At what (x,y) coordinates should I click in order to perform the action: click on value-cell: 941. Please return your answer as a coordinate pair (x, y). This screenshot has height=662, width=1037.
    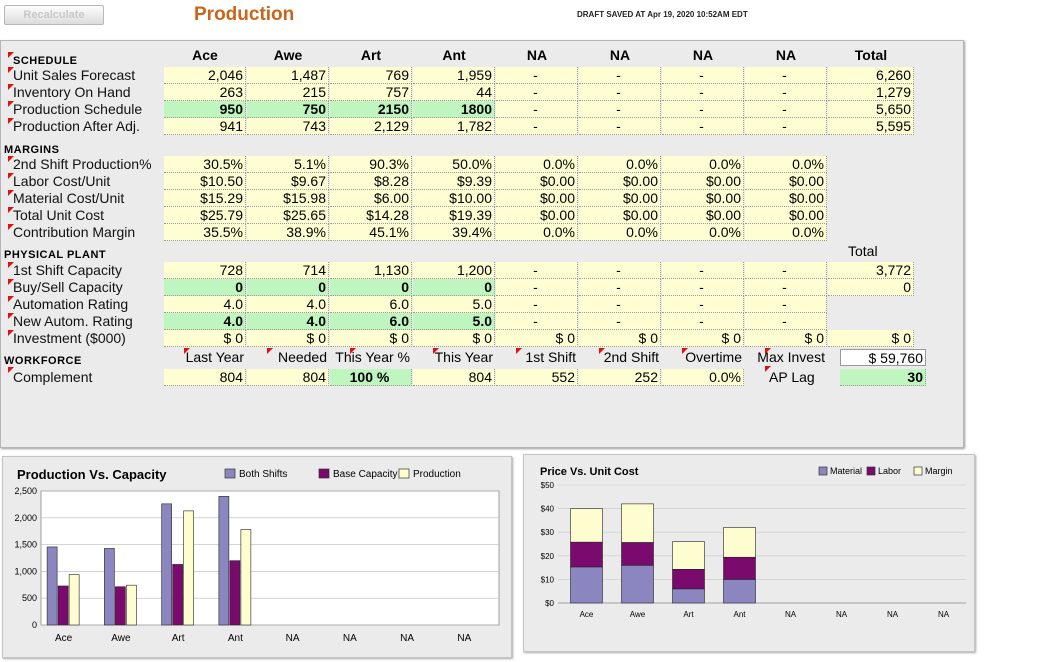
    Looking at the image, I should click on (205, 126).